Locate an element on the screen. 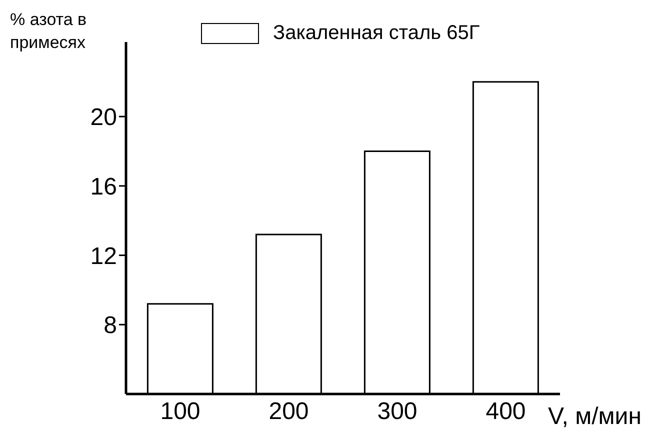  y-tick-label: 16 is located at coordinates (103, 186).